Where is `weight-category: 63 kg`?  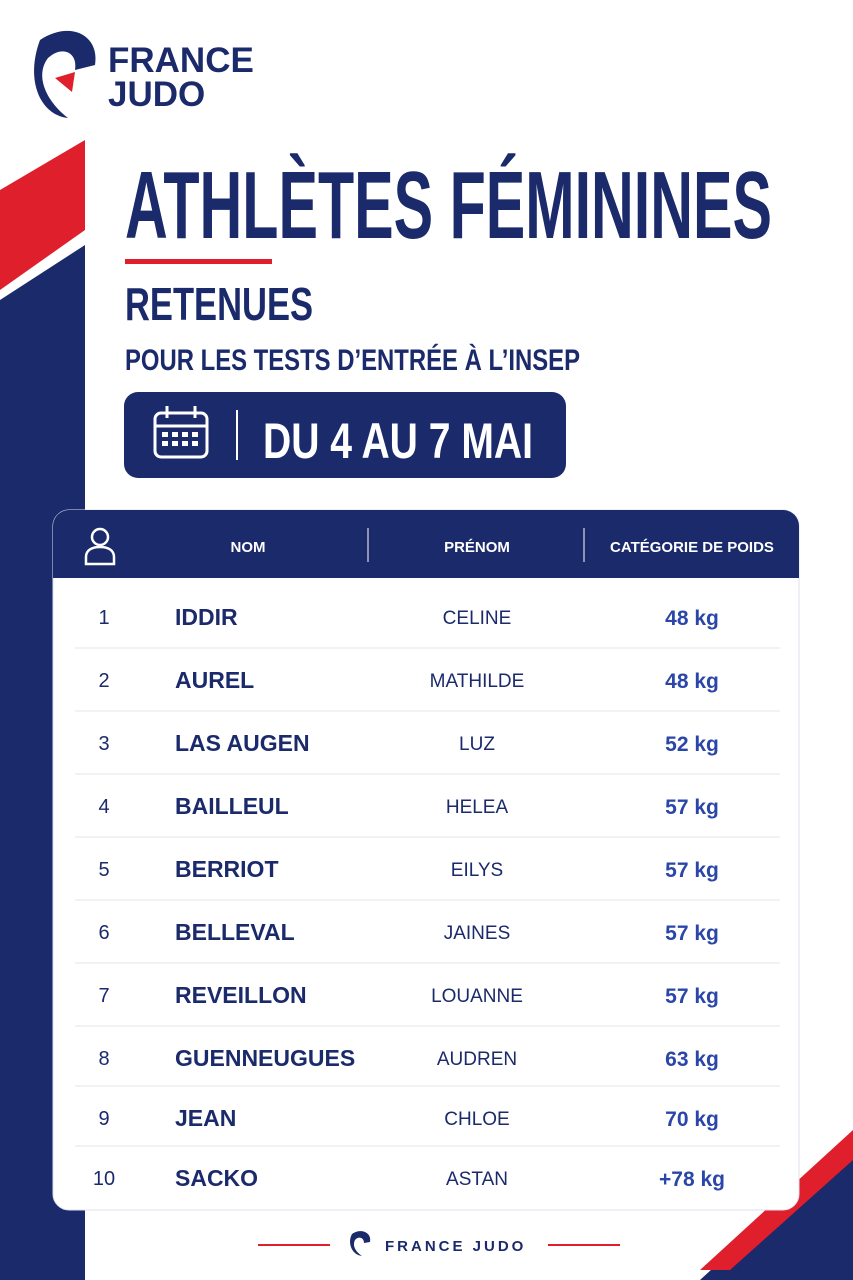 weight-category: 63 kg is located at coordinates (692, 1059).